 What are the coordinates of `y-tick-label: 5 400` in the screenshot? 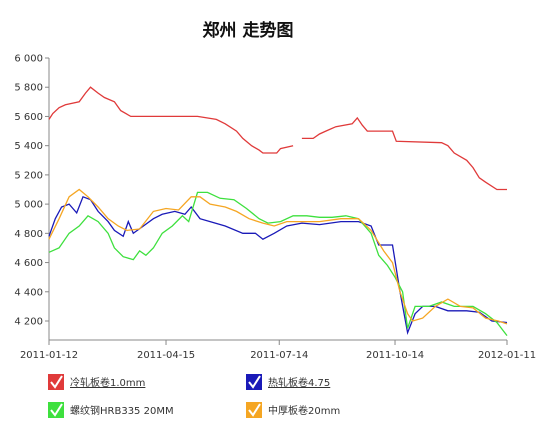 It's located at (28, 146).